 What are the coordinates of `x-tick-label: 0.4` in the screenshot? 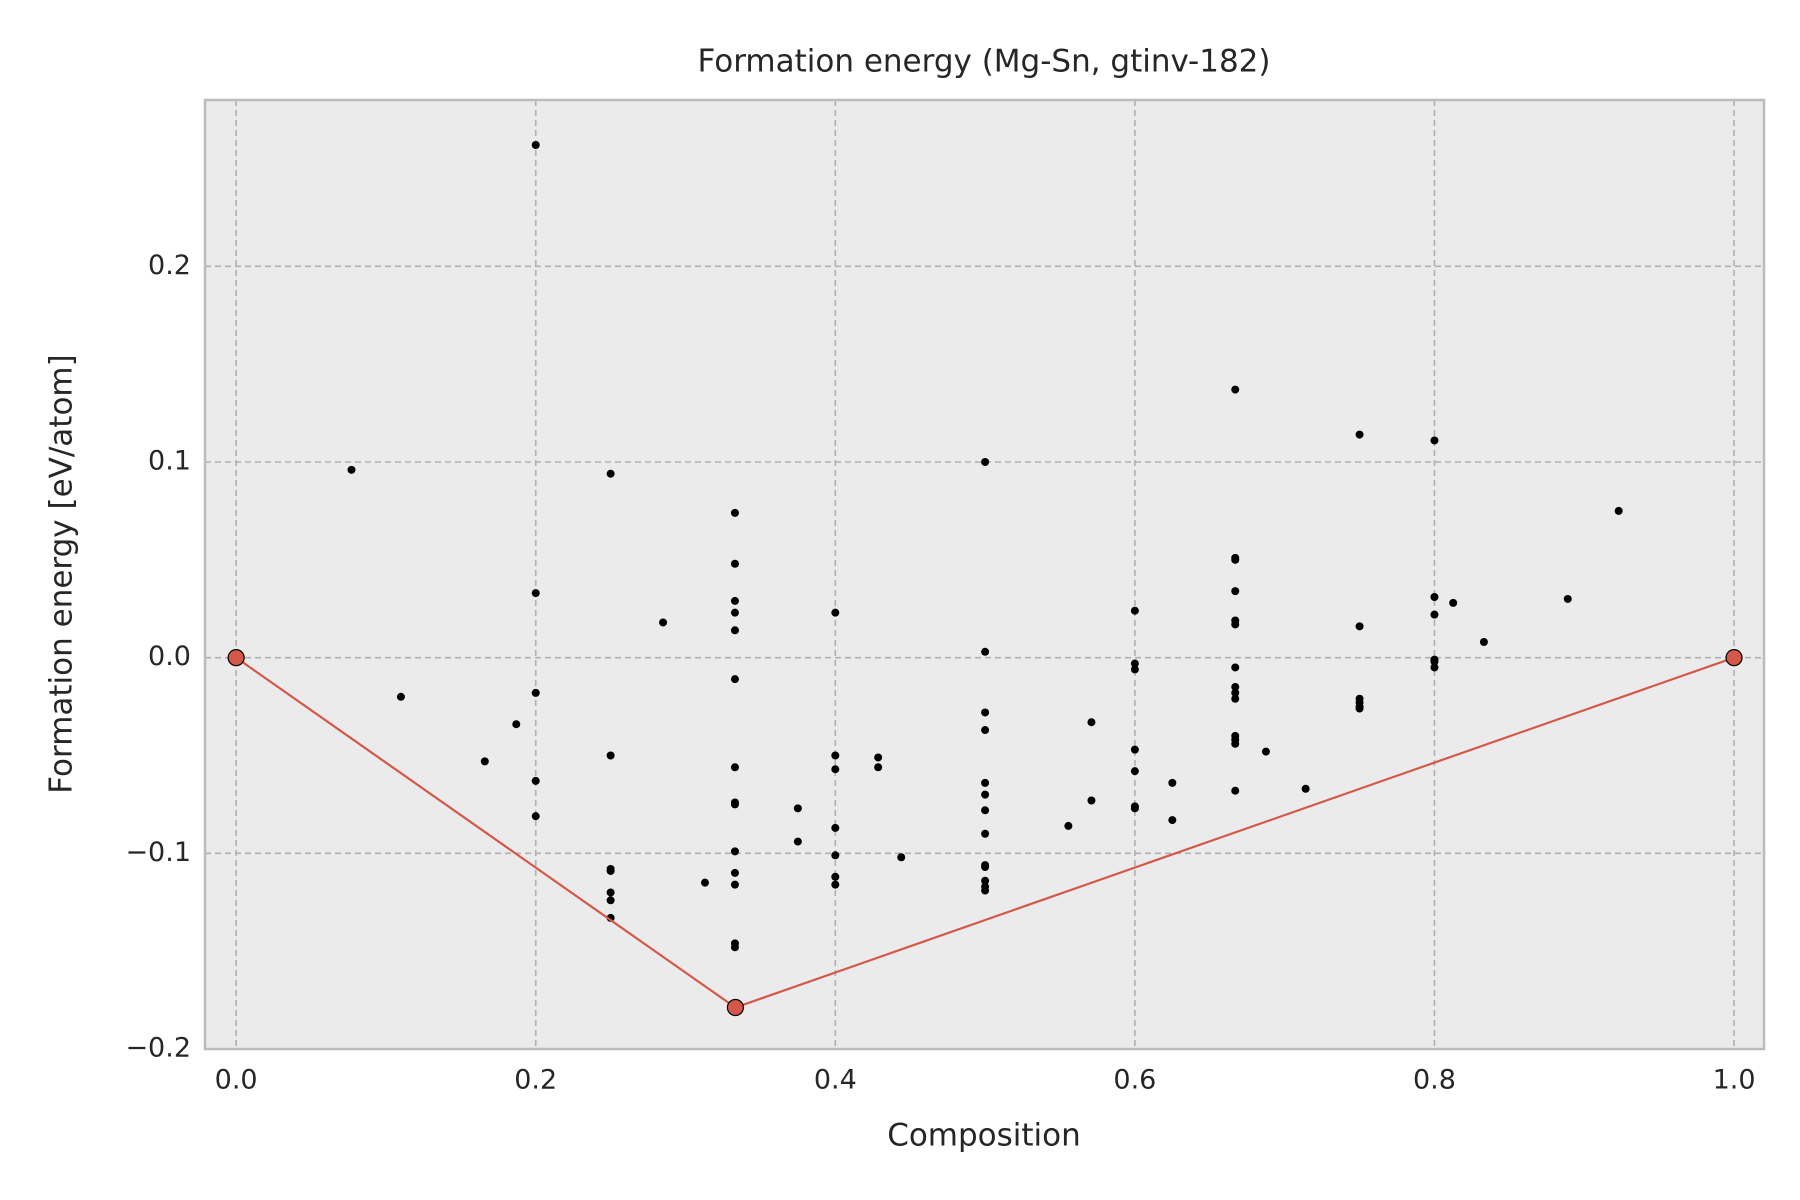 It's located at (835, 1080).